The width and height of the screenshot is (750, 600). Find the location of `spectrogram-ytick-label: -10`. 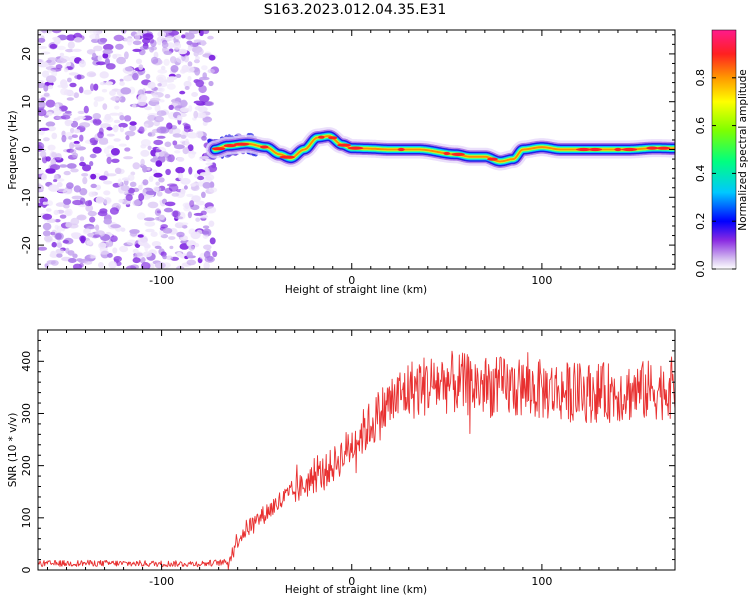

spectrogram-ytick-label: -10 is located at coordinates (26, 197).